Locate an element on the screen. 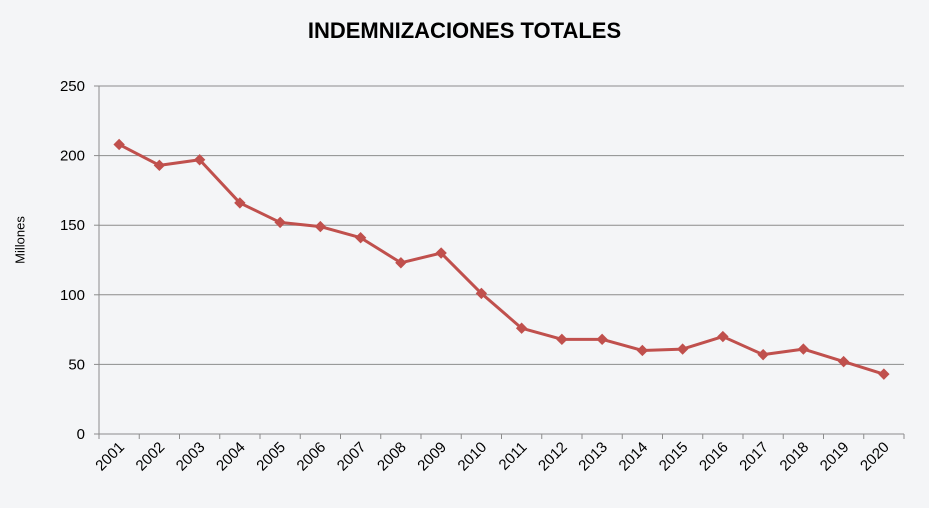 The height and width of the screenshot is (508, 929). x-tick-label: 2008 is located at coordinates (392, 457).